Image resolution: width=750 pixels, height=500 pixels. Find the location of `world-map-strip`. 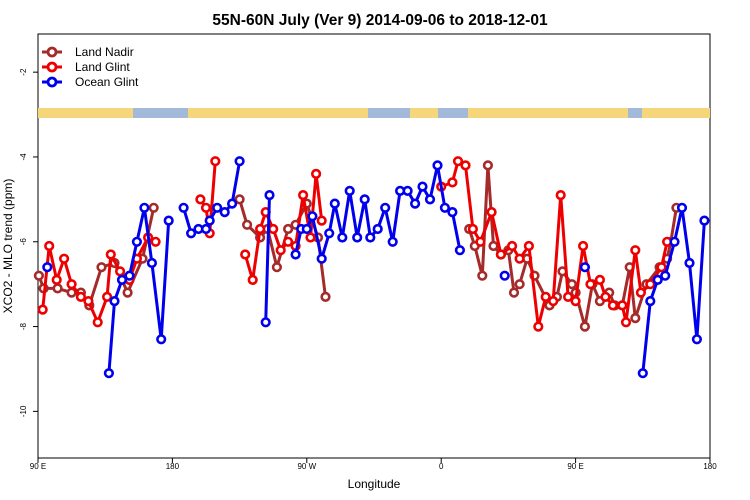

world-map-strip is located at coordinates (374, 113).